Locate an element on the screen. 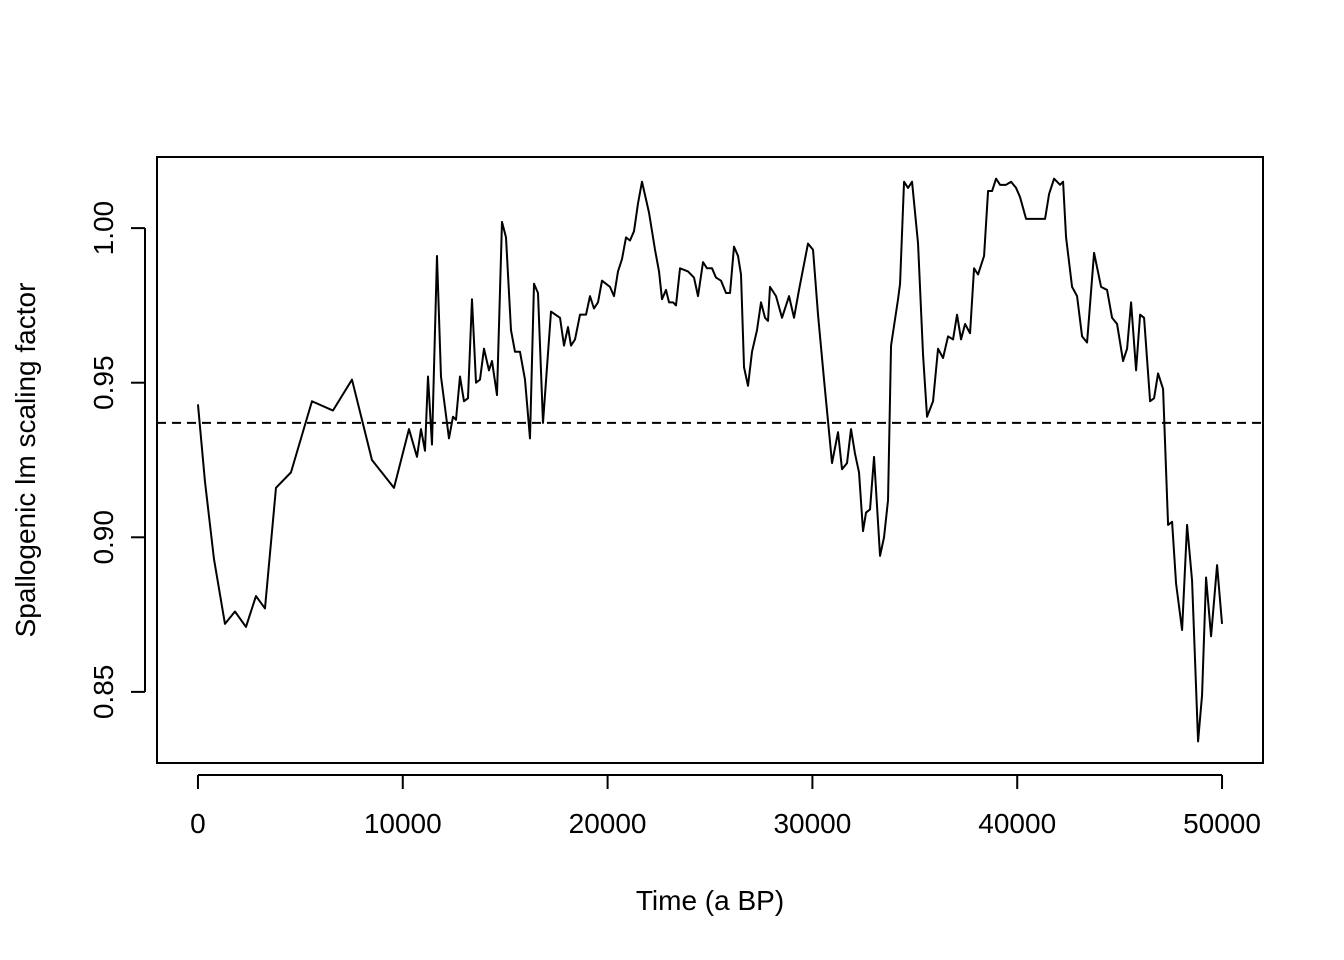  x-tick-label: 40000 is located at coordinates (1017, 823).